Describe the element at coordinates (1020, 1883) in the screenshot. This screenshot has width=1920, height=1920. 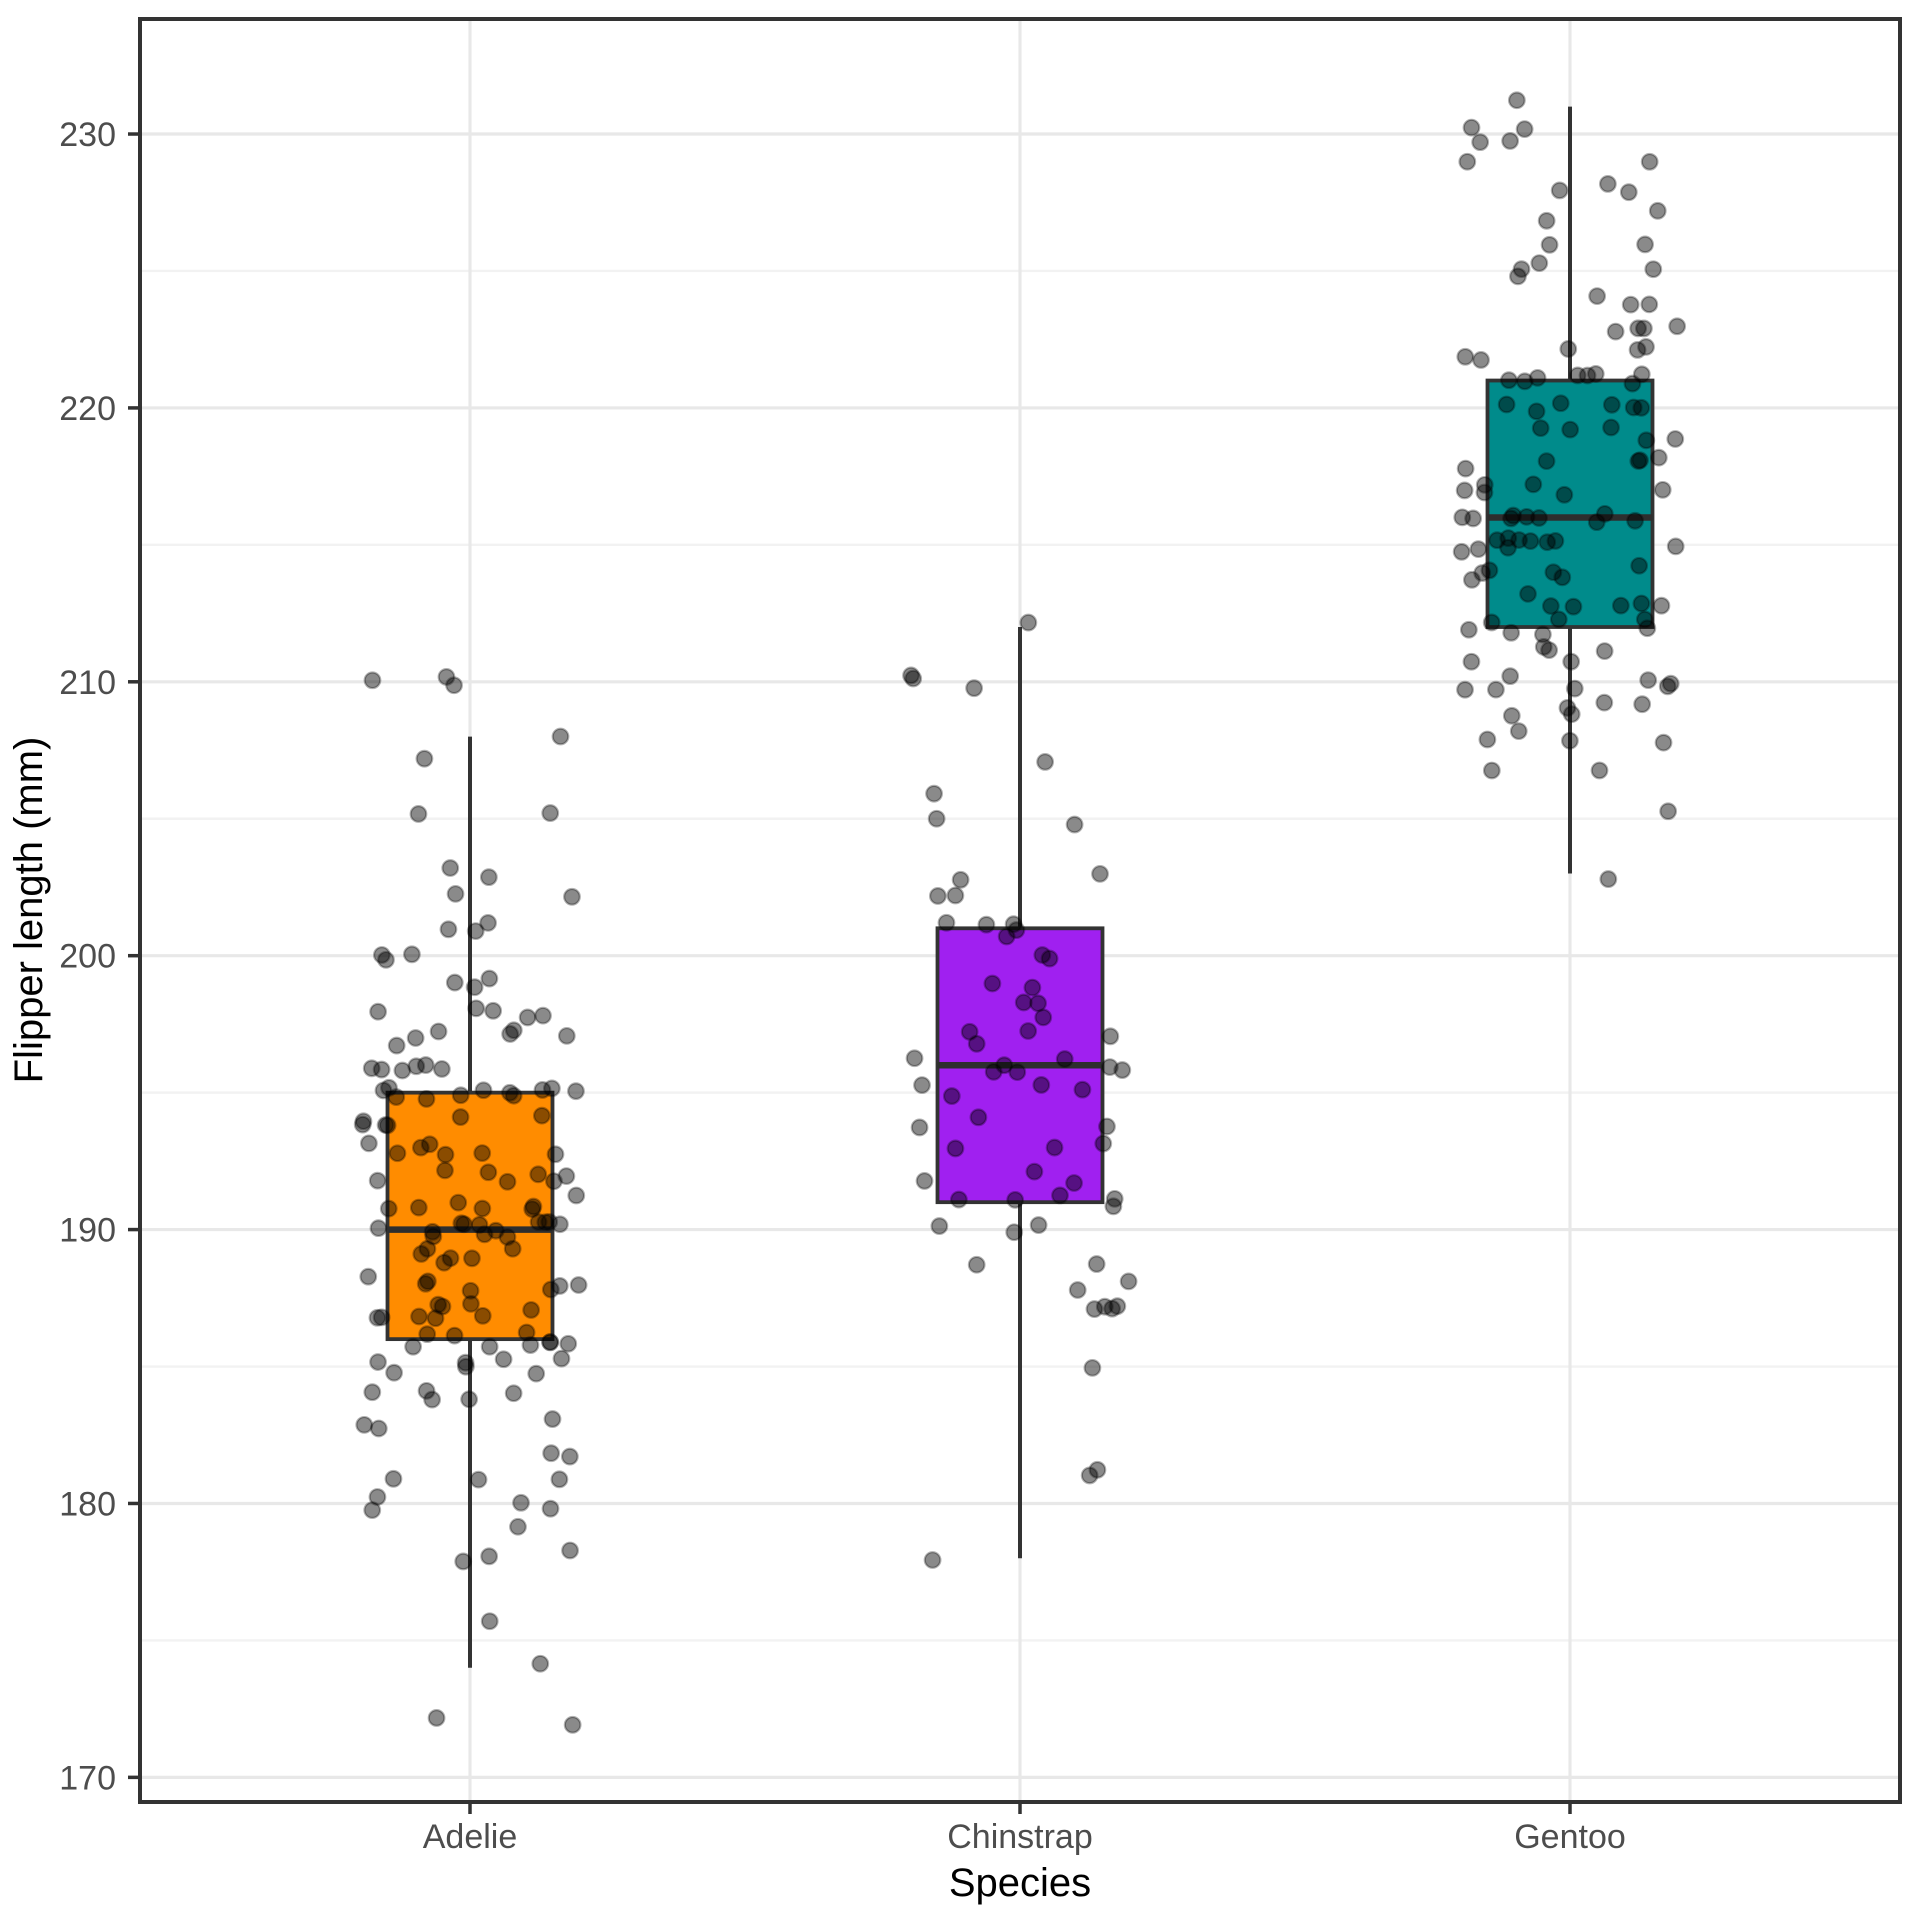
I see `x-axis-title: Species` at that location.